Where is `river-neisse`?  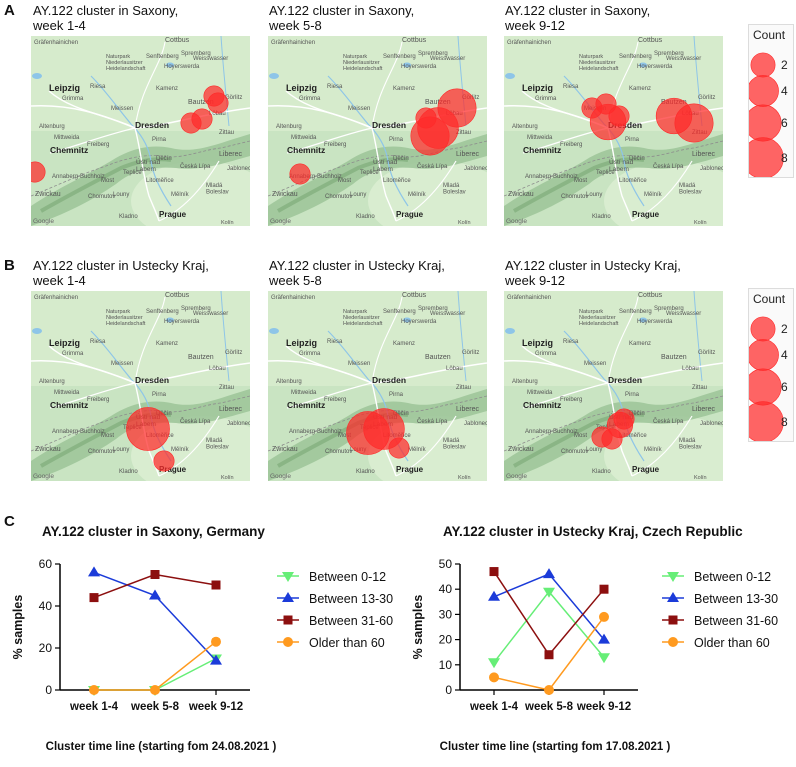
river-neisse is located at coordinates (225, 81).